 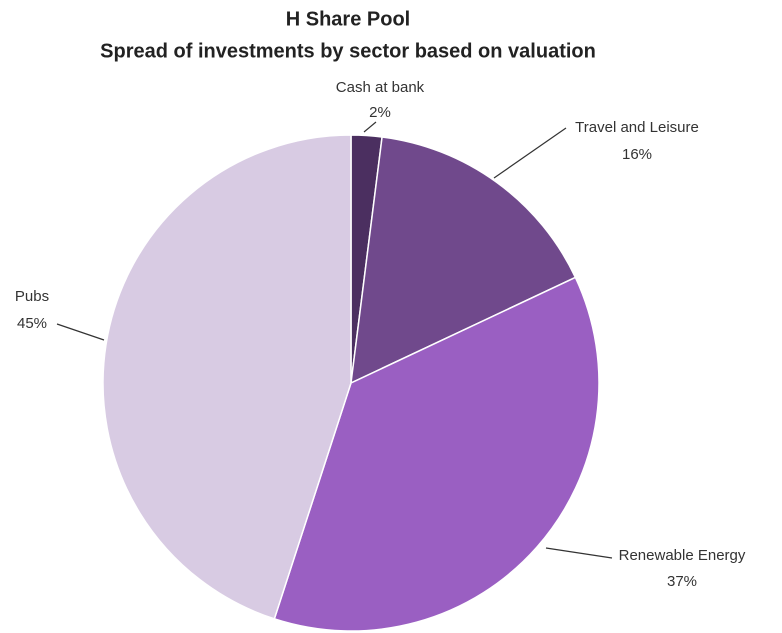 What do you see at coordinates (32, 323) in the screenshot?
I see `slice-value-label: 45%` at bounding box center [32, 323].